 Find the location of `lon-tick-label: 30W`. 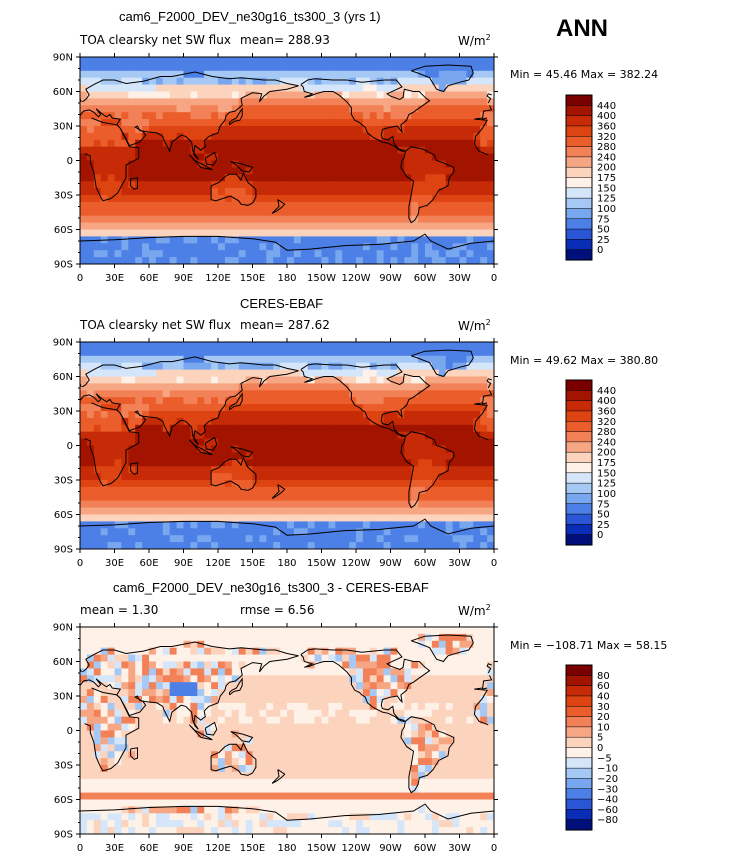

lon-tick-label: 30W is located at coordinates (459, 278).